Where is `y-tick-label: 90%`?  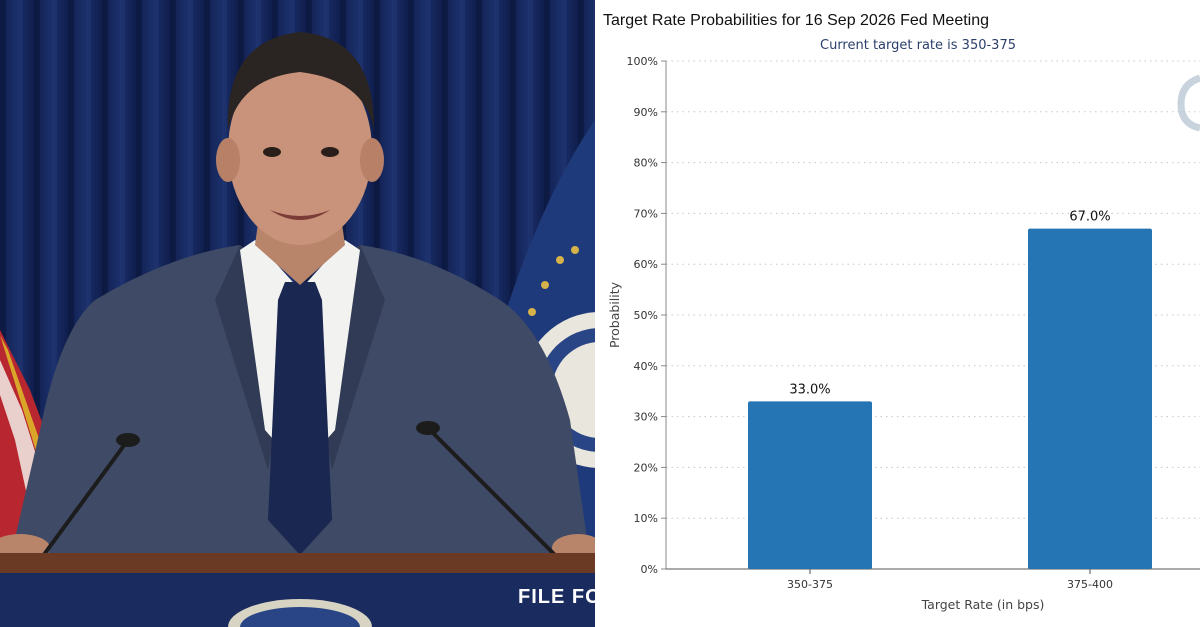
y-tick-label: 90% is located at coordinates (646, 112).